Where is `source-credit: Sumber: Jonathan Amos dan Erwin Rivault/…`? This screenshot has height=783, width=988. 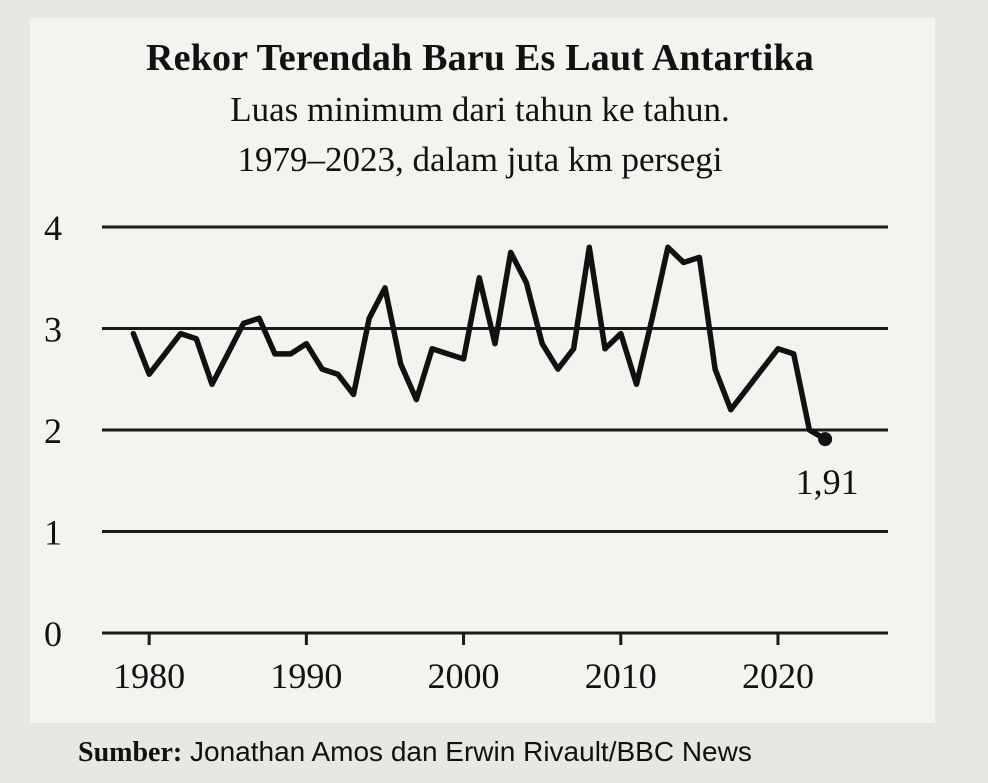
source-credit: Sumber: Jonathan Amos dan Erwin Rivault/… is located at coordinates (415, 752).